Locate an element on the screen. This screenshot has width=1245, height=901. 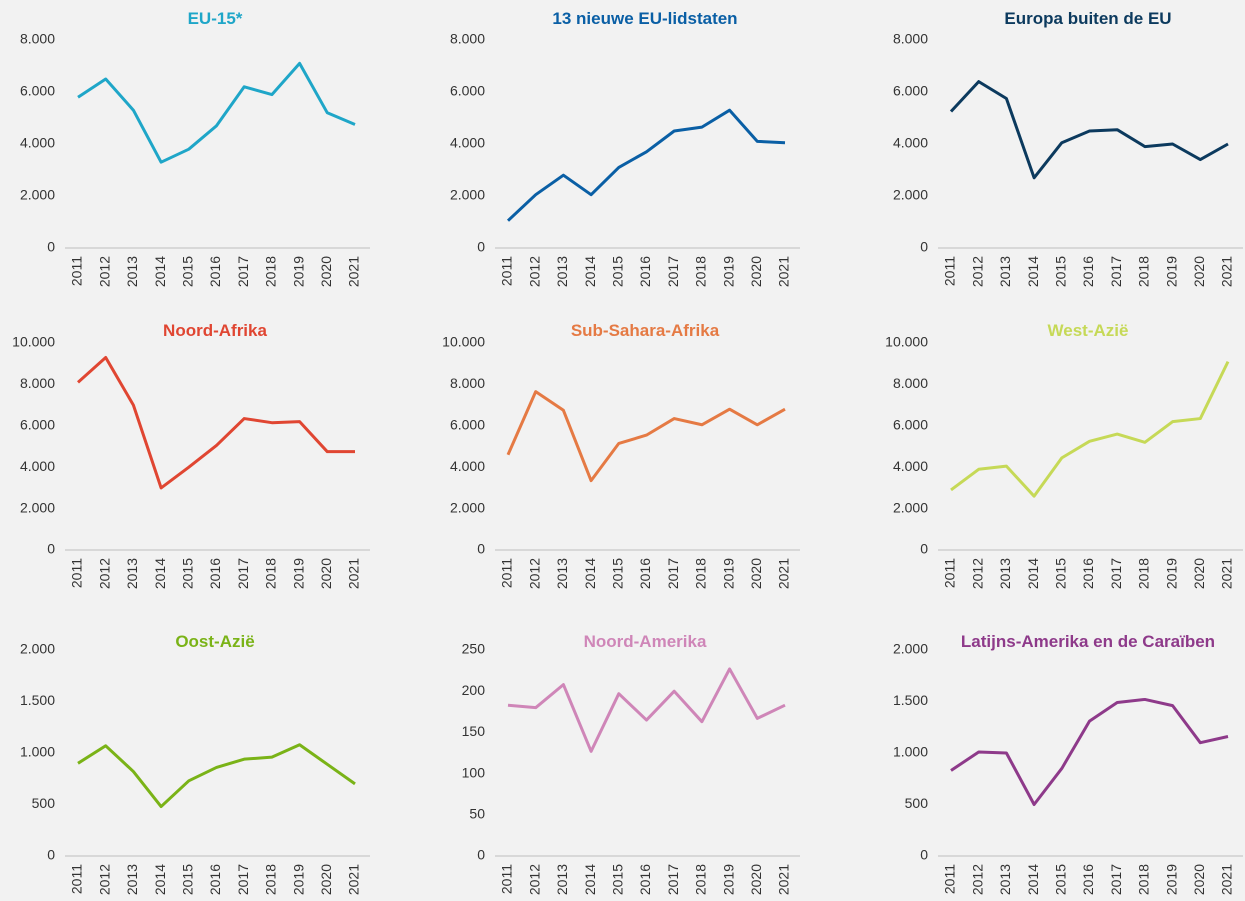
y-tick-label: 500 is located at coordinates (44, 803).